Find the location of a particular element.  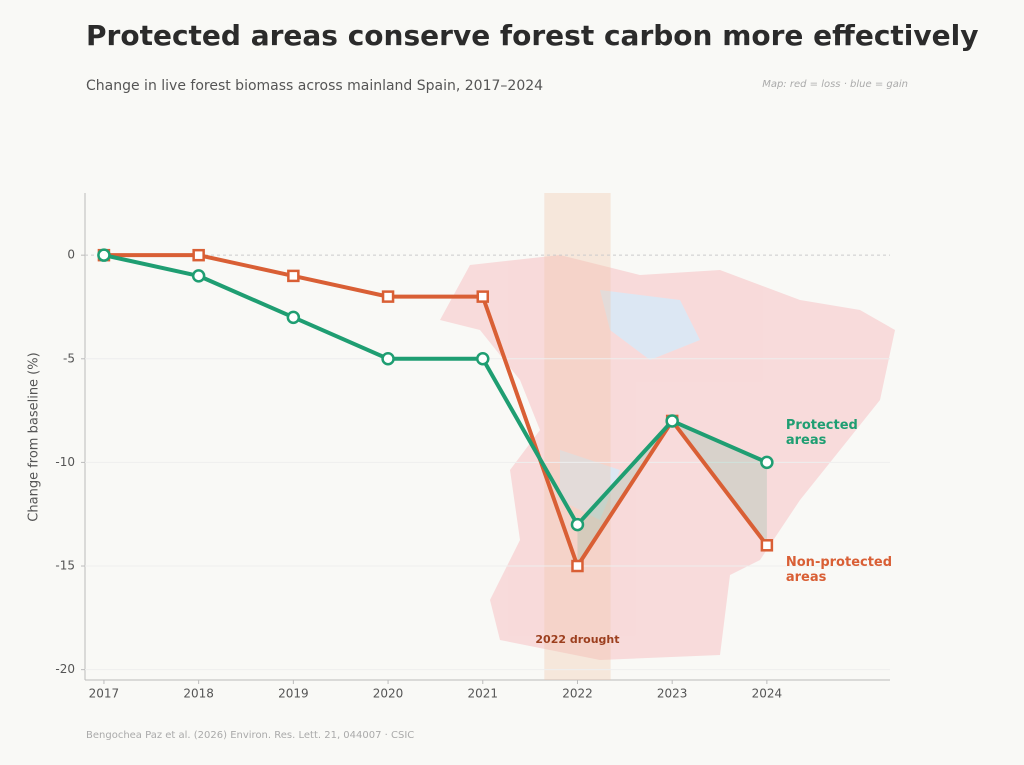

map-note: Map: red = loss · blue = gain is located at coordinates (835, 84).